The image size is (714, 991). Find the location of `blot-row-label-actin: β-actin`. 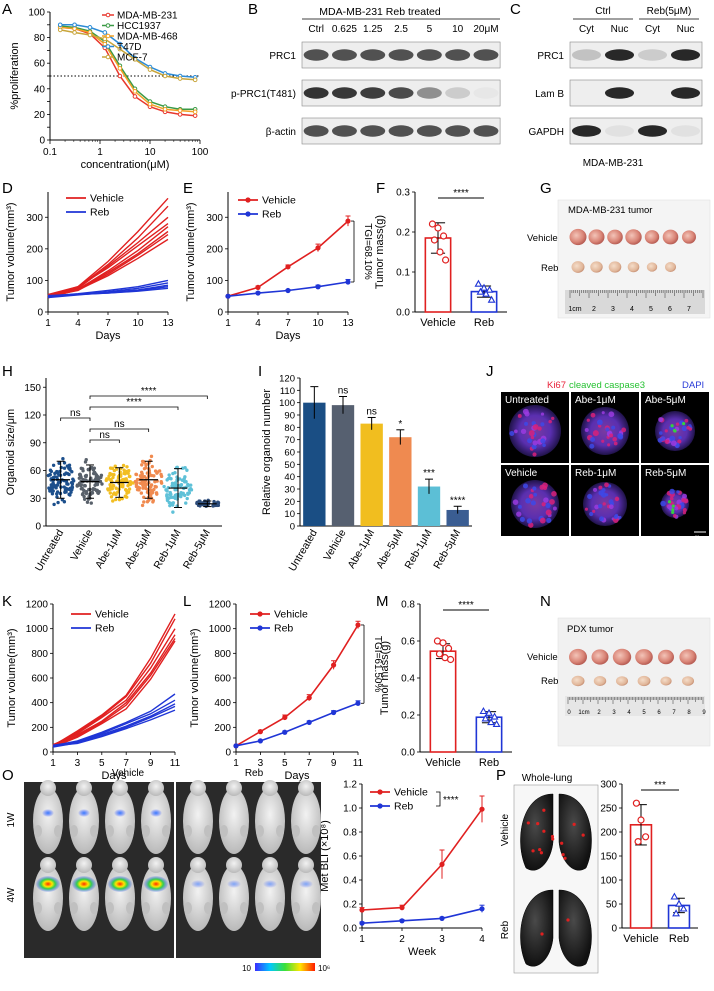

blot-row-label-actin: β-actin is located at coordinates (281, 132).